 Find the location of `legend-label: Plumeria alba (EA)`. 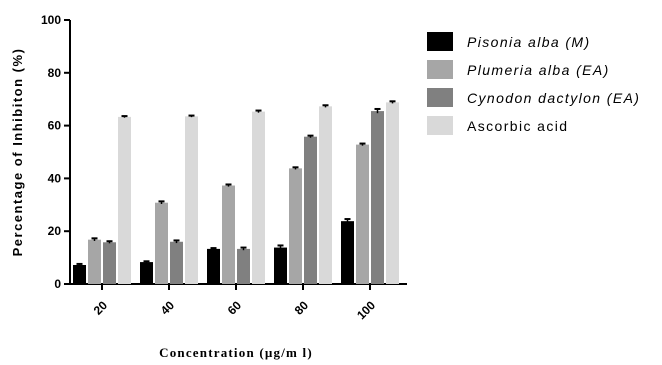

legend-label: Plumeria alba (EA) is located at coordinates (538, 70).